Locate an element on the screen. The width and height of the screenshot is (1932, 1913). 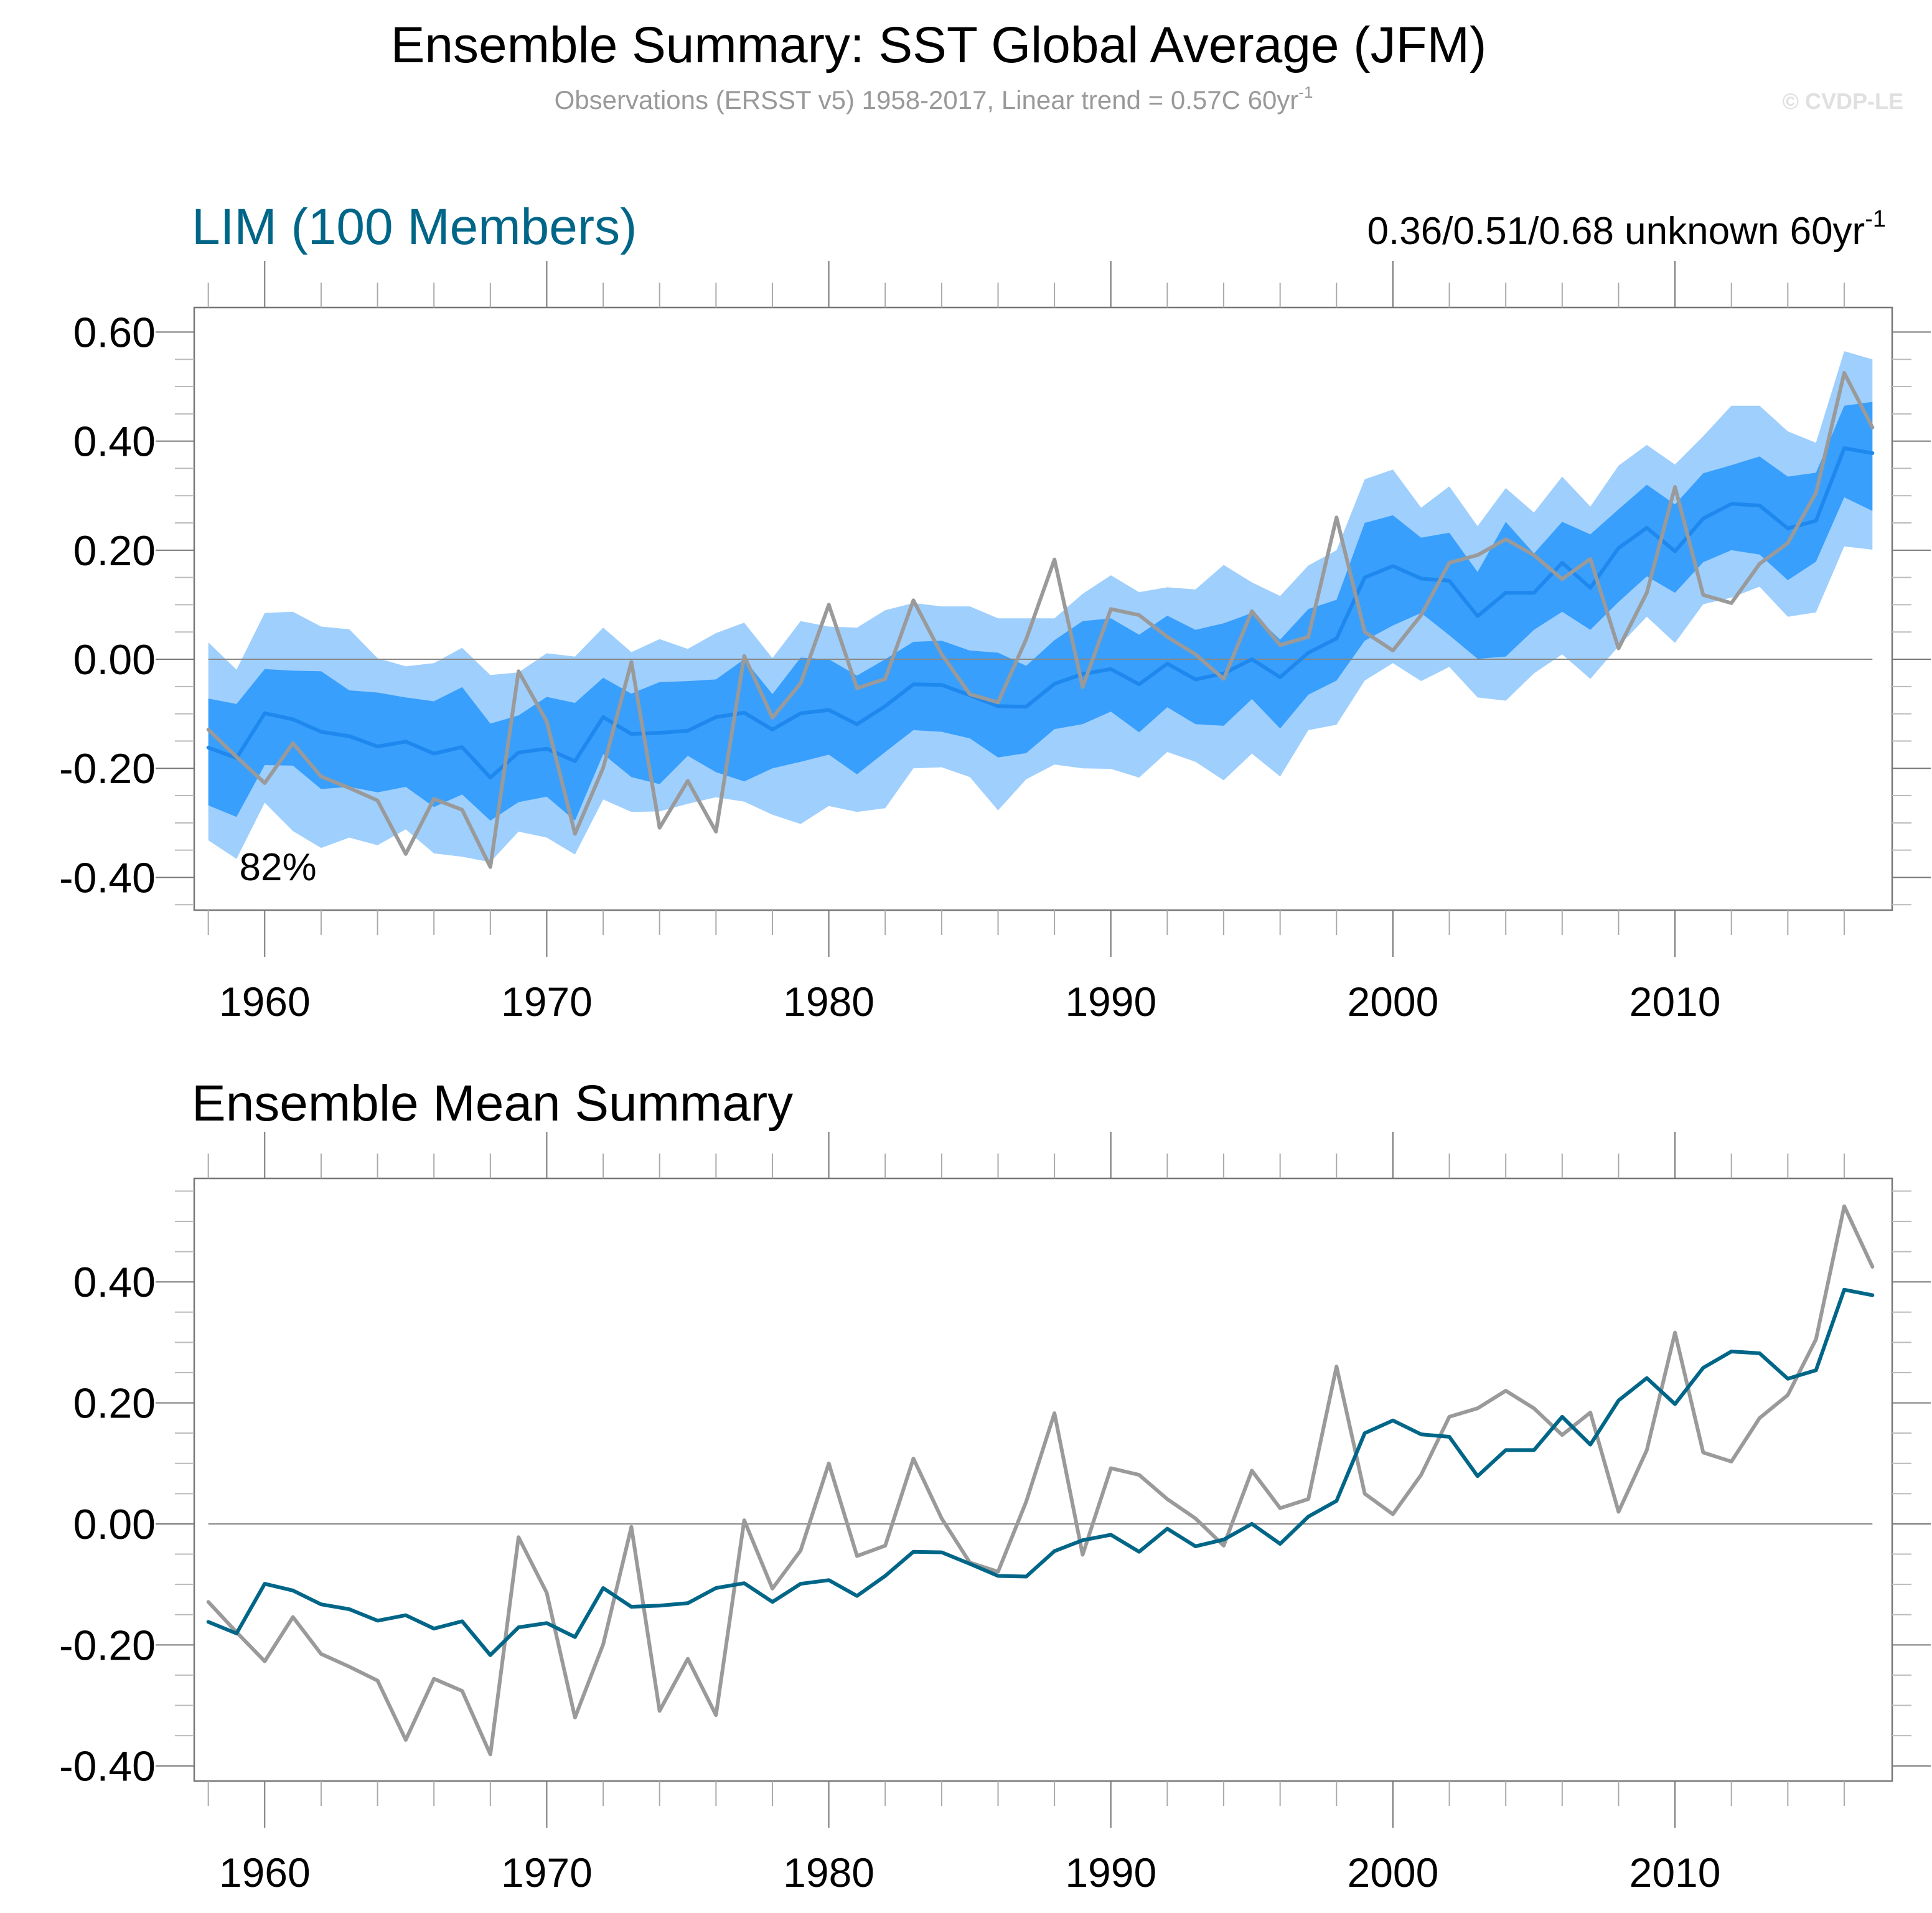
y-tick-label: 0.60 is located at coordinates (114, 332).